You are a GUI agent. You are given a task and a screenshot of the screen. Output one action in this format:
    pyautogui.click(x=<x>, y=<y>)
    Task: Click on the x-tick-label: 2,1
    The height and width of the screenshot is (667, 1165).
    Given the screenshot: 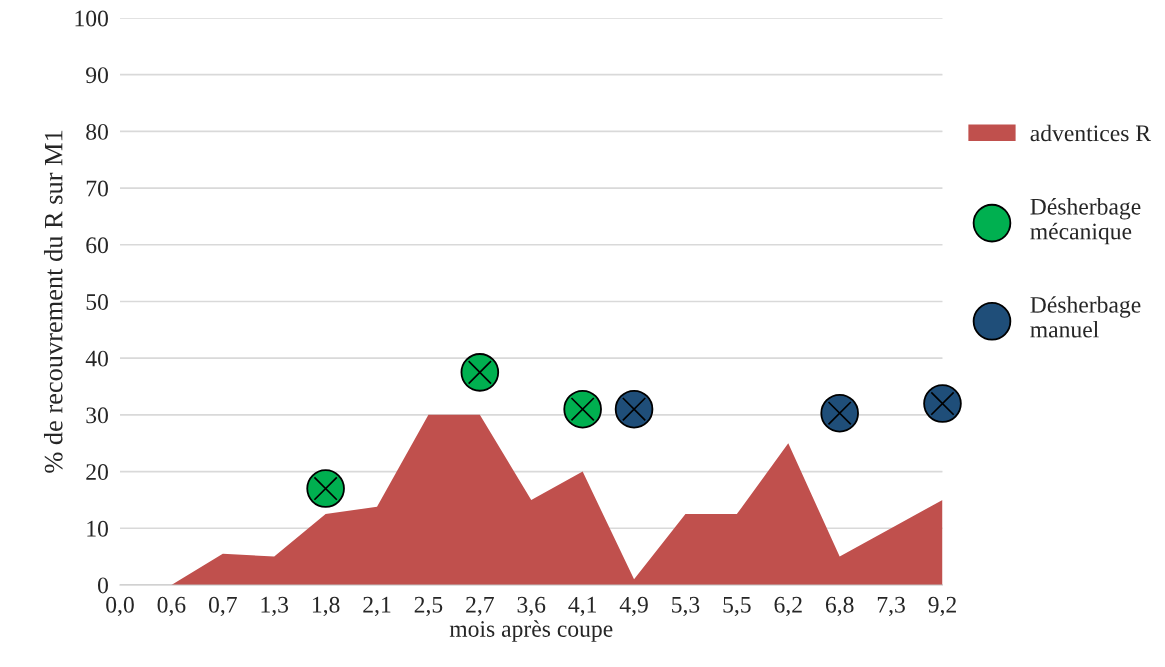 What is the action you would take?
    pyautogui.click(x=377, y=606)
    